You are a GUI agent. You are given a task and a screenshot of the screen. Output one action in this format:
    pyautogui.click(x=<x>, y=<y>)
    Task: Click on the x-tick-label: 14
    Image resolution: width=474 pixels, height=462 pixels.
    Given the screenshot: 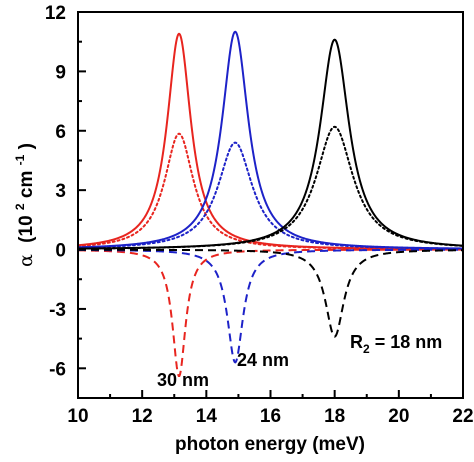 What is the action you would take?
    pyautogui.click(x=207, y=416)
    